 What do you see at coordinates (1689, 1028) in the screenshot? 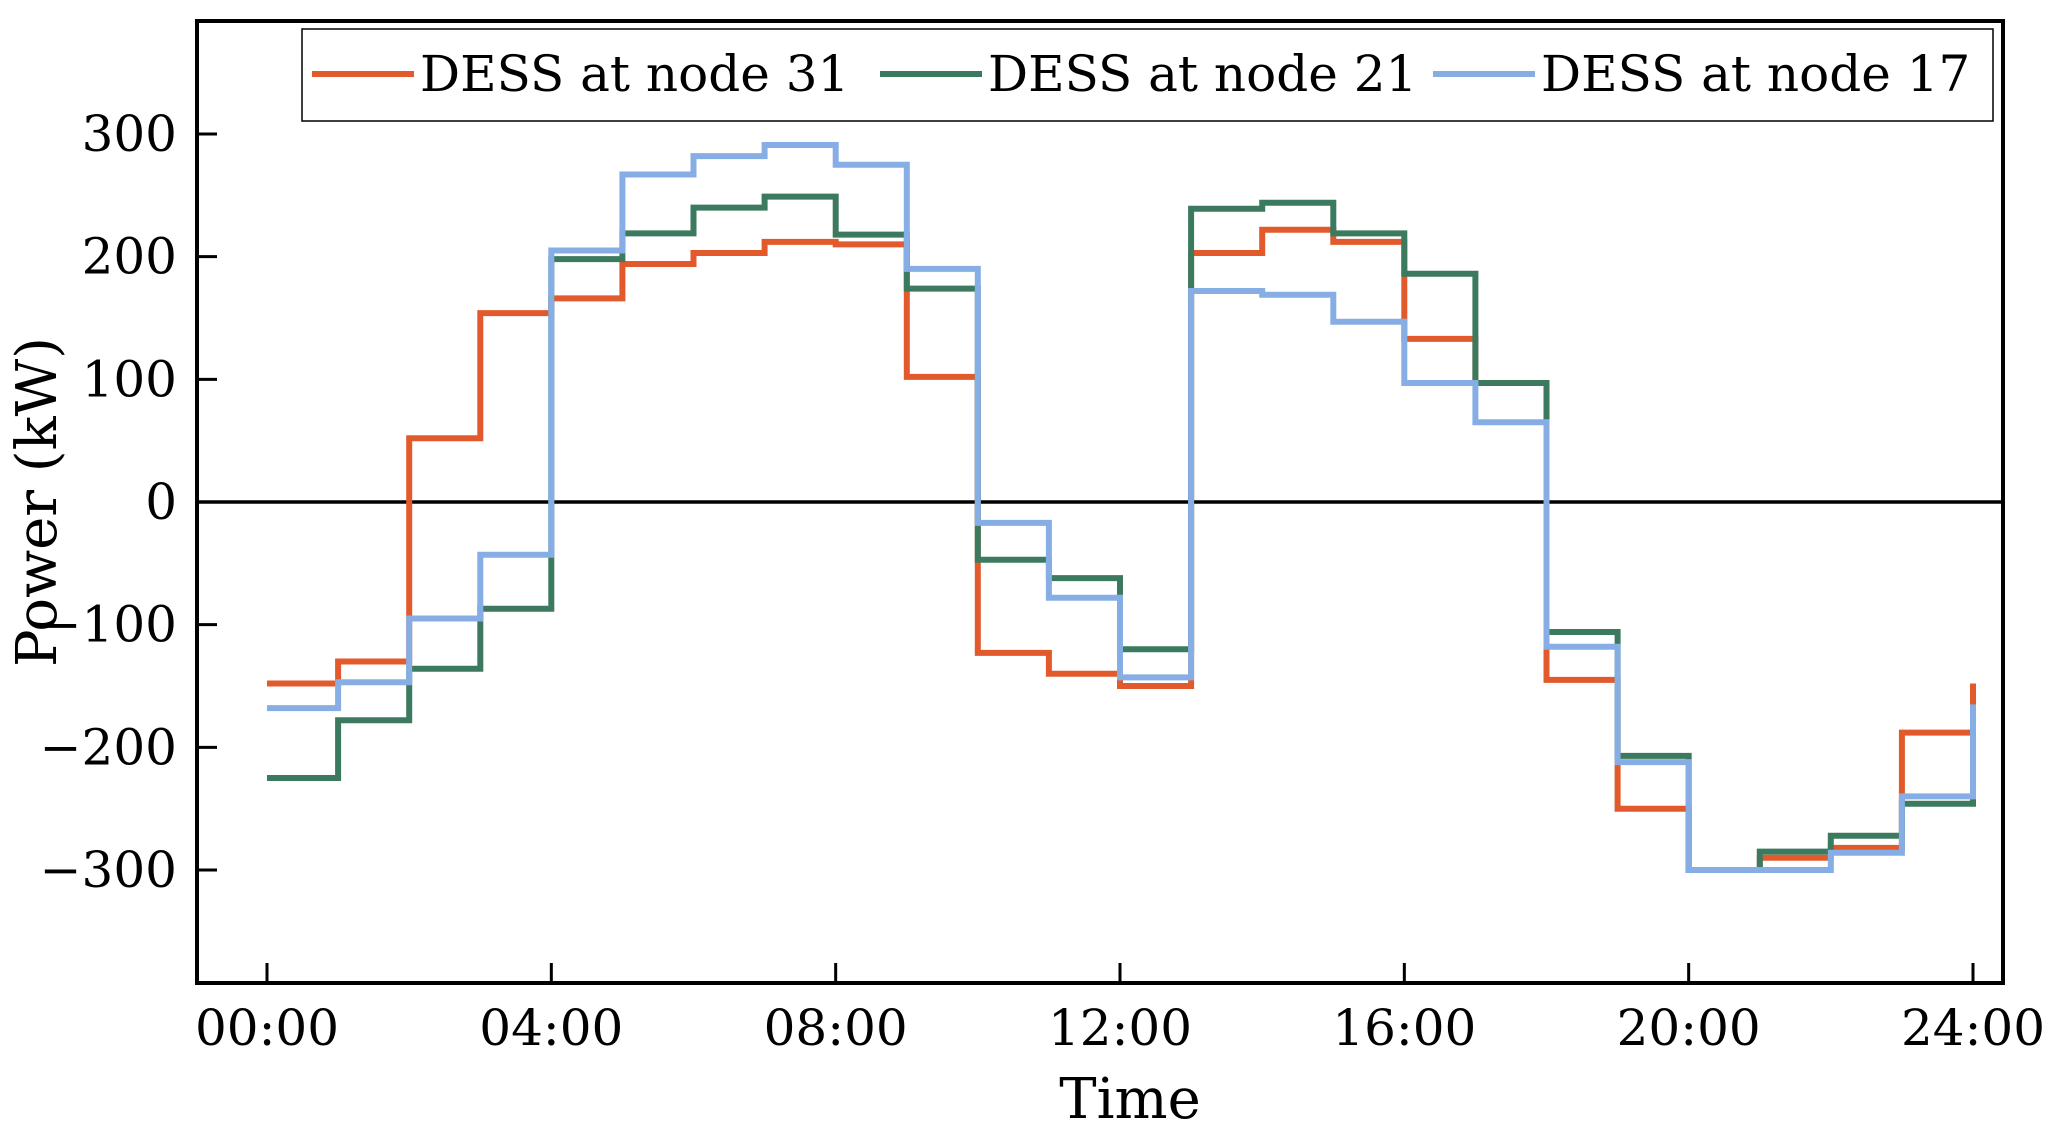
I see `x-tick-label: 20:00` at bounding box center [1689, 1028].